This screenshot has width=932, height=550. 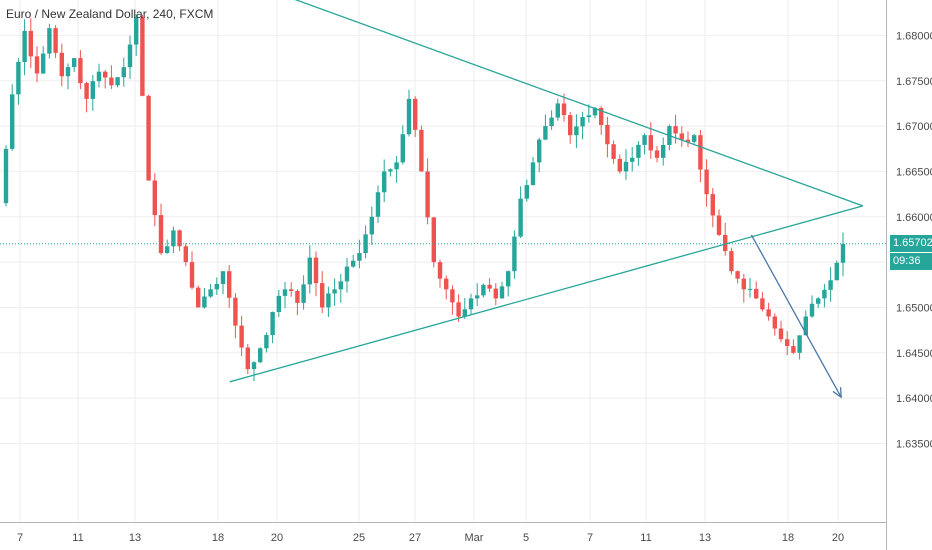 What do you see at coordinates (474, 538) in the screenshot?
I see `x-tick-label: Mar` at bounding box center [474, 538].